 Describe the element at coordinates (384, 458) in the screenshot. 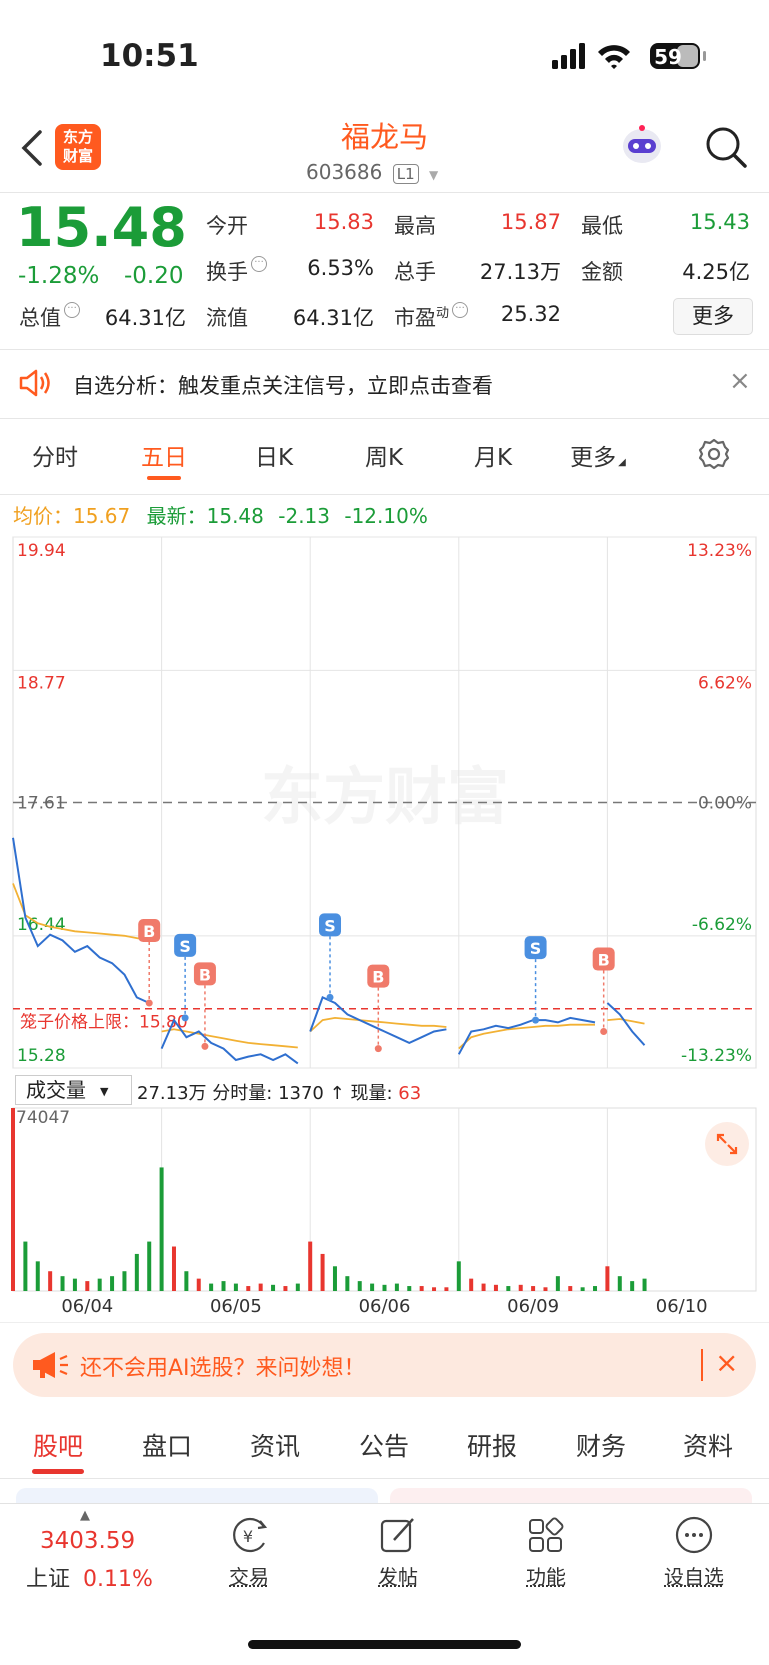

I see `chart-tab: 周K` at that location.